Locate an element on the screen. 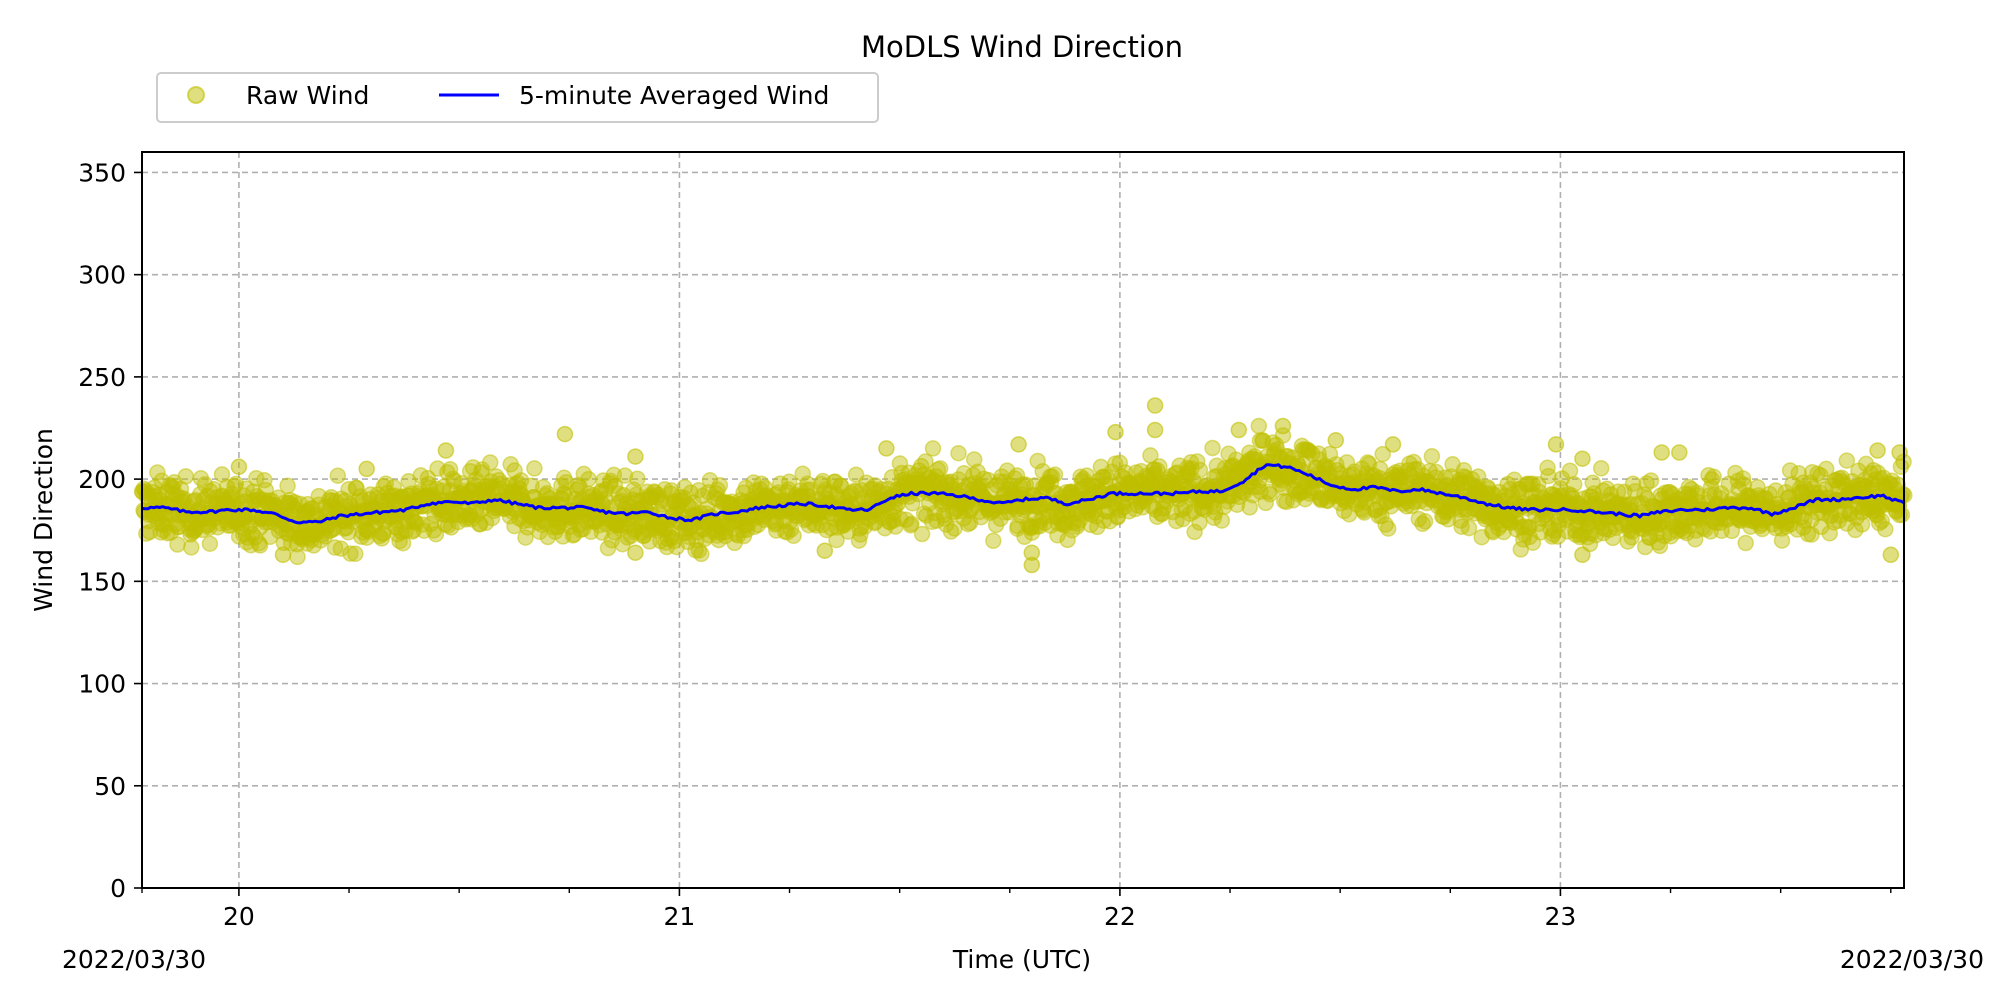 This screenshot has width=2000, height=1000. y-tick-label: 250 is located at coordinates (102, 377).